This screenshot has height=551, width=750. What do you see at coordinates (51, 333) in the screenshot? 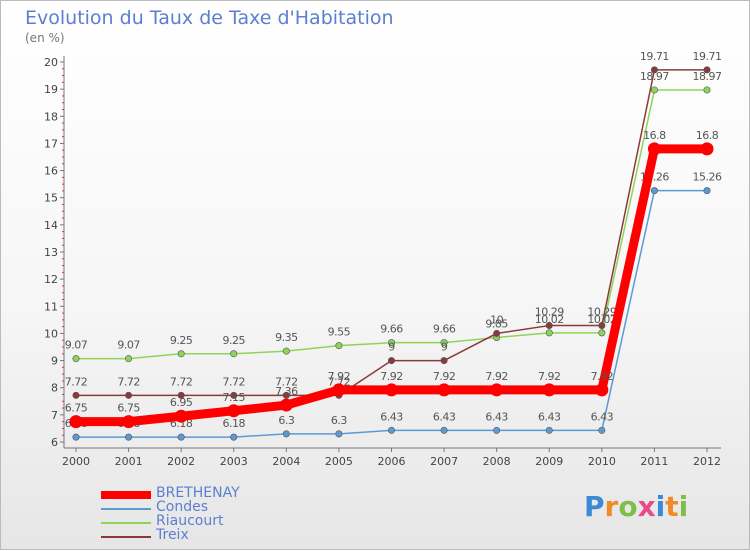
I see `y-tick-label: 10` at bounding box center [51, 333].